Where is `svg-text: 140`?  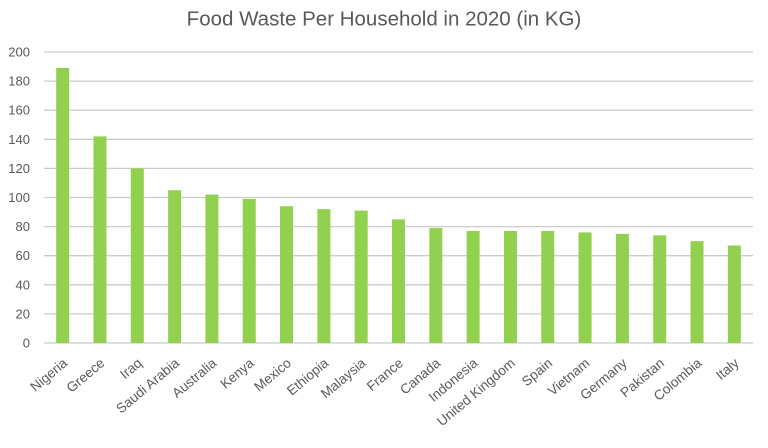
svg-text: 140 is located at coordinates (19, 139).